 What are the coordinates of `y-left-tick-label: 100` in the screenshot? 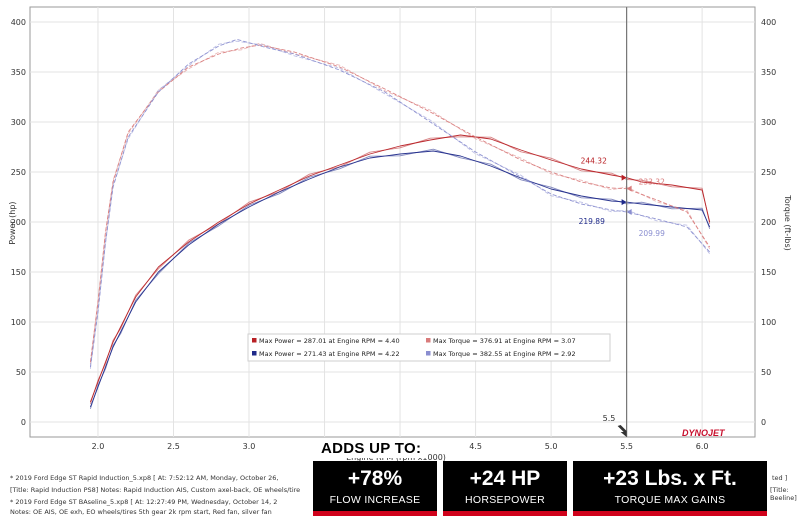 It's located at (18, 322).